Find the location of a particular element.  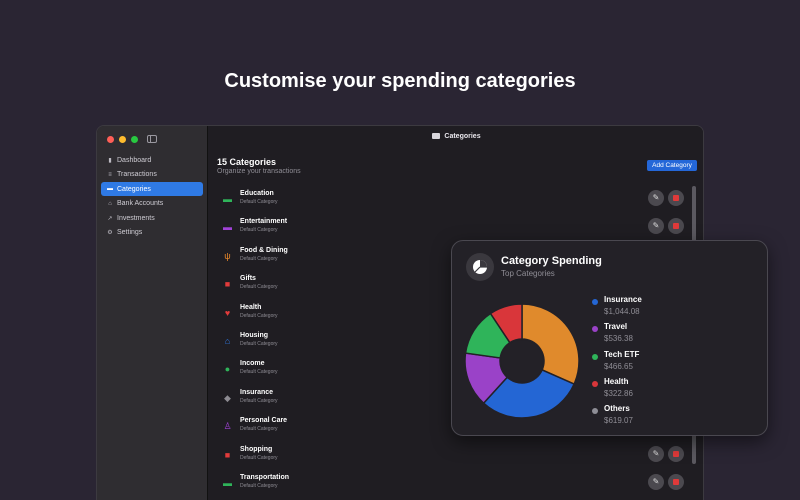

sidebar-item-dashboard: ▮ Dashboard is located at coordinates (152, 160).